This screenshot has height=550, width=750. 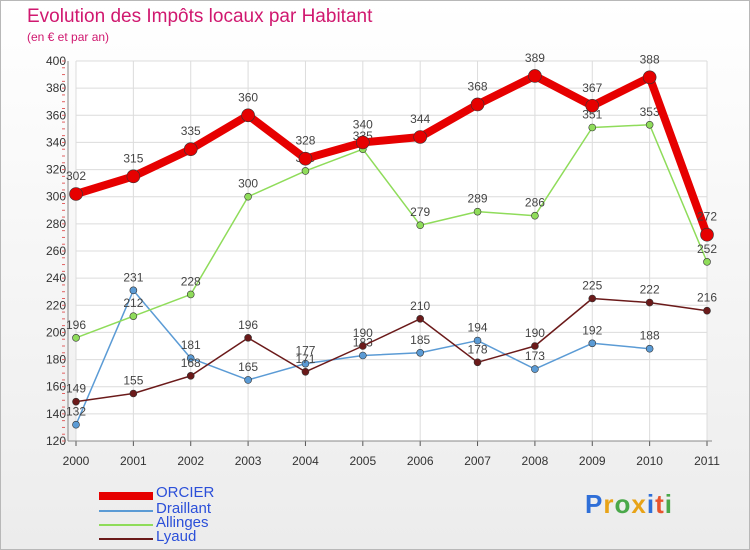 What do you see at coordinates (191, 363) in the screenshot?
I see `data-label-lyaud: 168` at bounding box center [191, 363].